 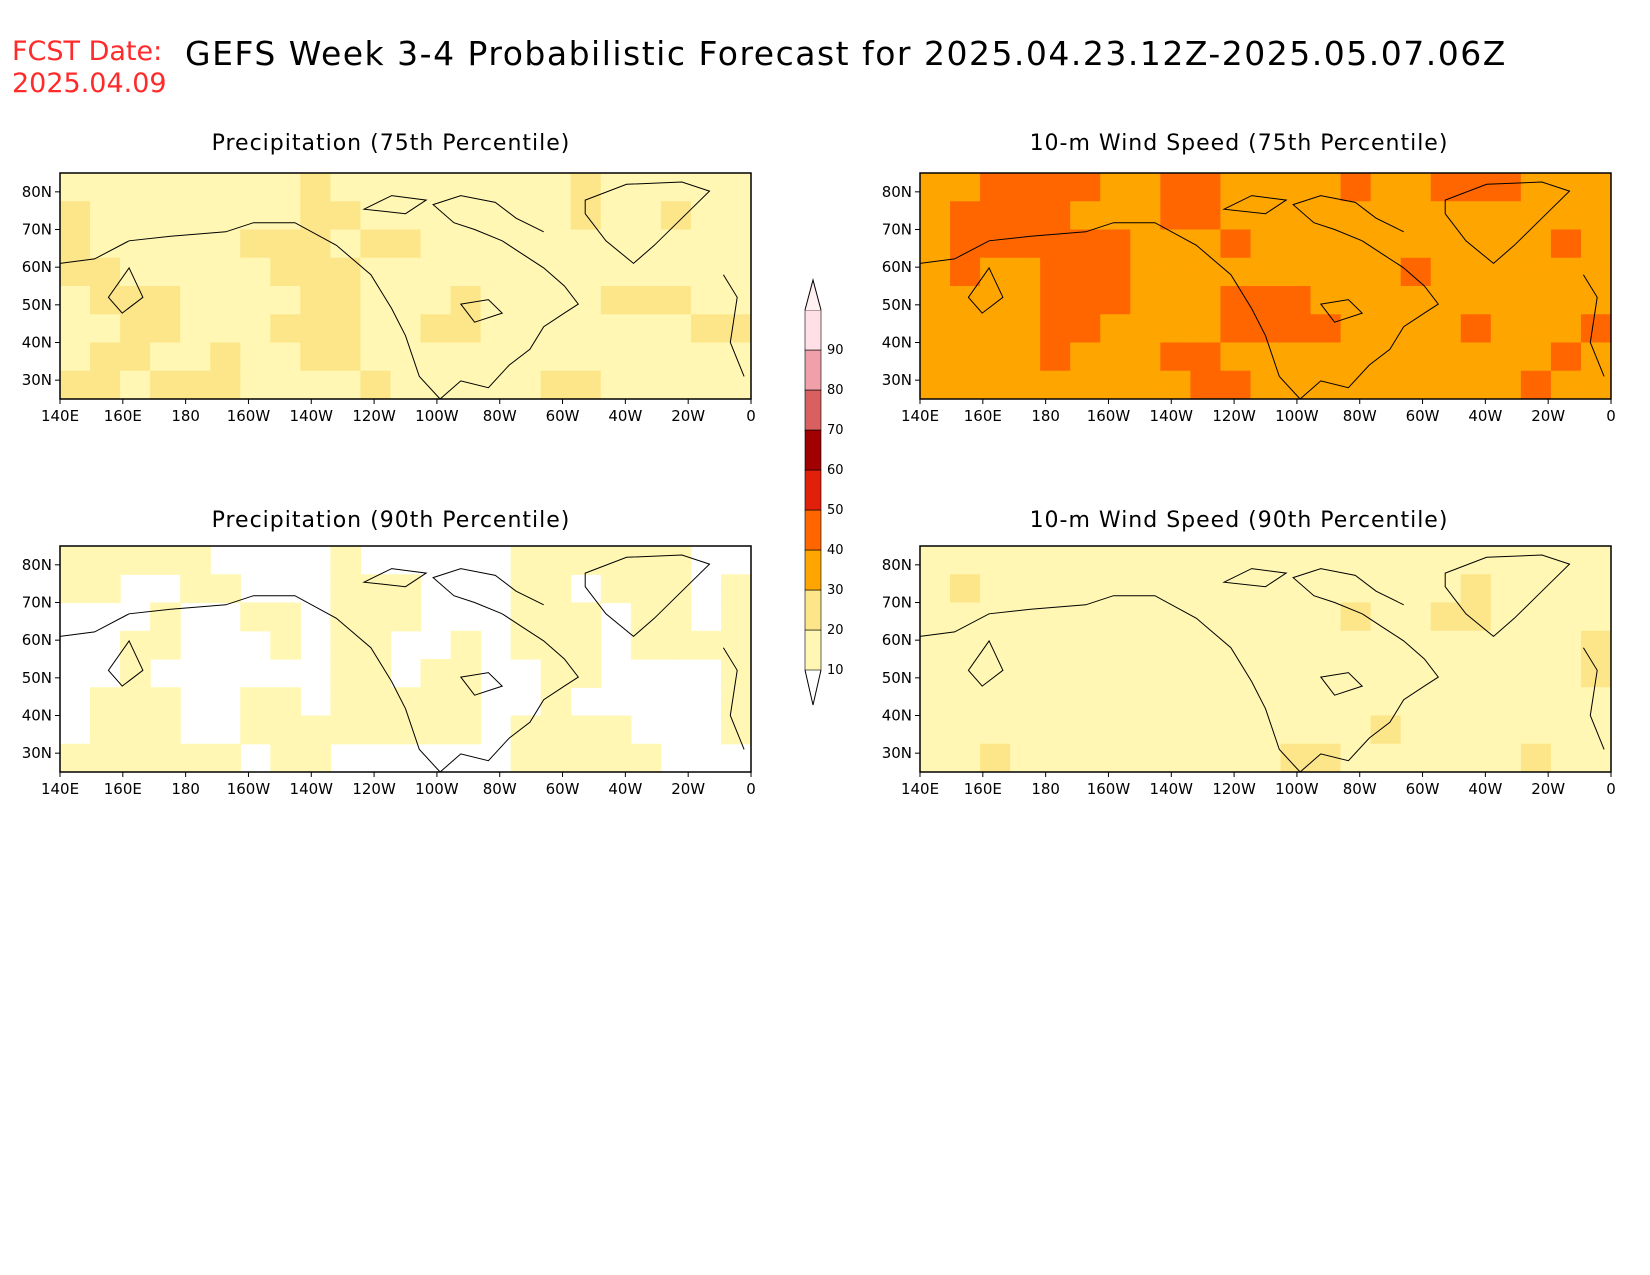 I want to click on lat-tick-label: 30N, so click(x=37, y=380).